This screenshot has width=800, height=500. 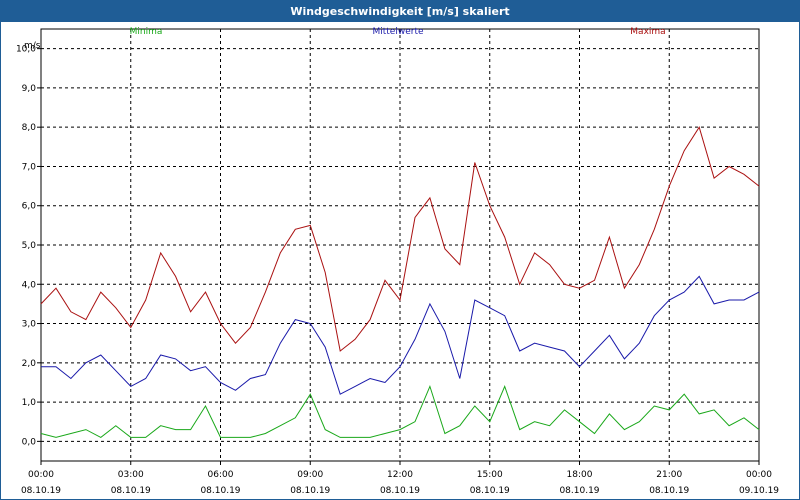 What do you see at coordinates (29, 246) in the screenshot?
I see `y-tick-label: 5,0` at bounding box center [29, 246].